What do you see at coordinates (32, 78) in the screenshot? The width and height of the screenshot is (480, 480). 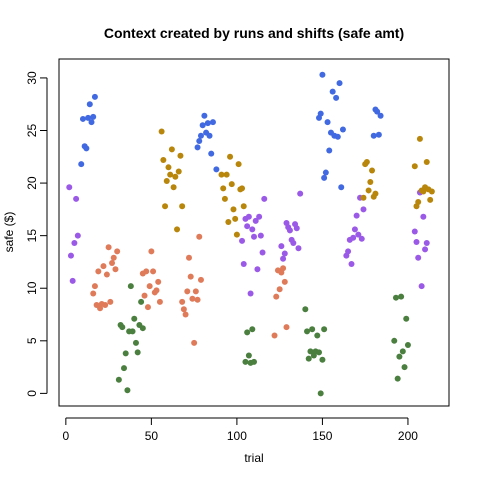 I see `y-tick-label: 30` at bounding box center [32, 78].